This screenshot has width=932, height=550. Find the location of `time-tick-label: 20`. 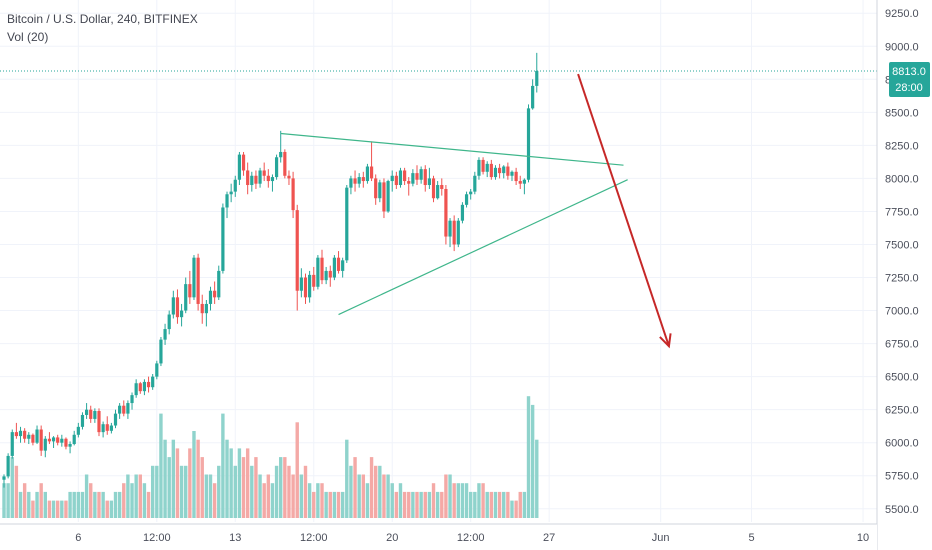

time-tick-label: 20 is located at coordinates (392, 538).